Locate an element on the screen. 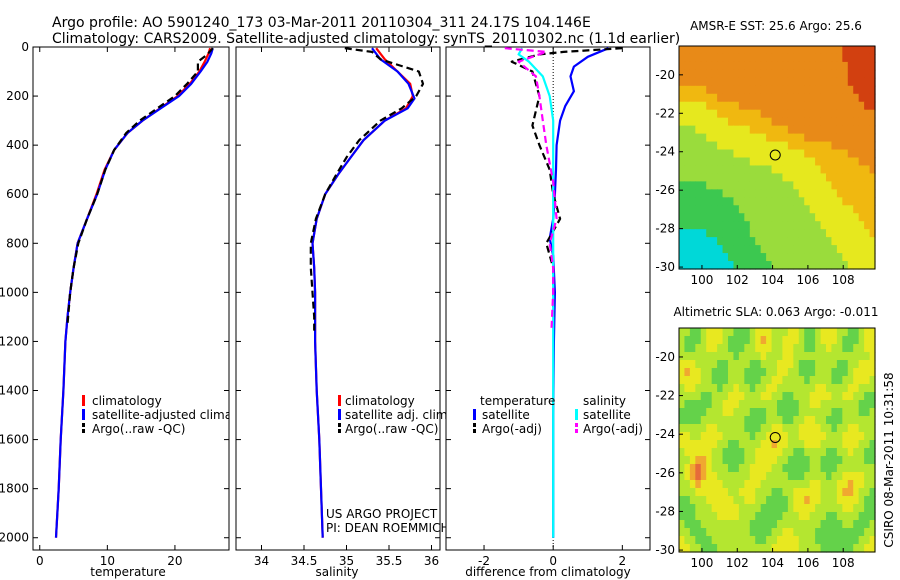 This screenshot has height=580, width=900. map-x-tick-label: 102 is located at coordinates (737, 280).